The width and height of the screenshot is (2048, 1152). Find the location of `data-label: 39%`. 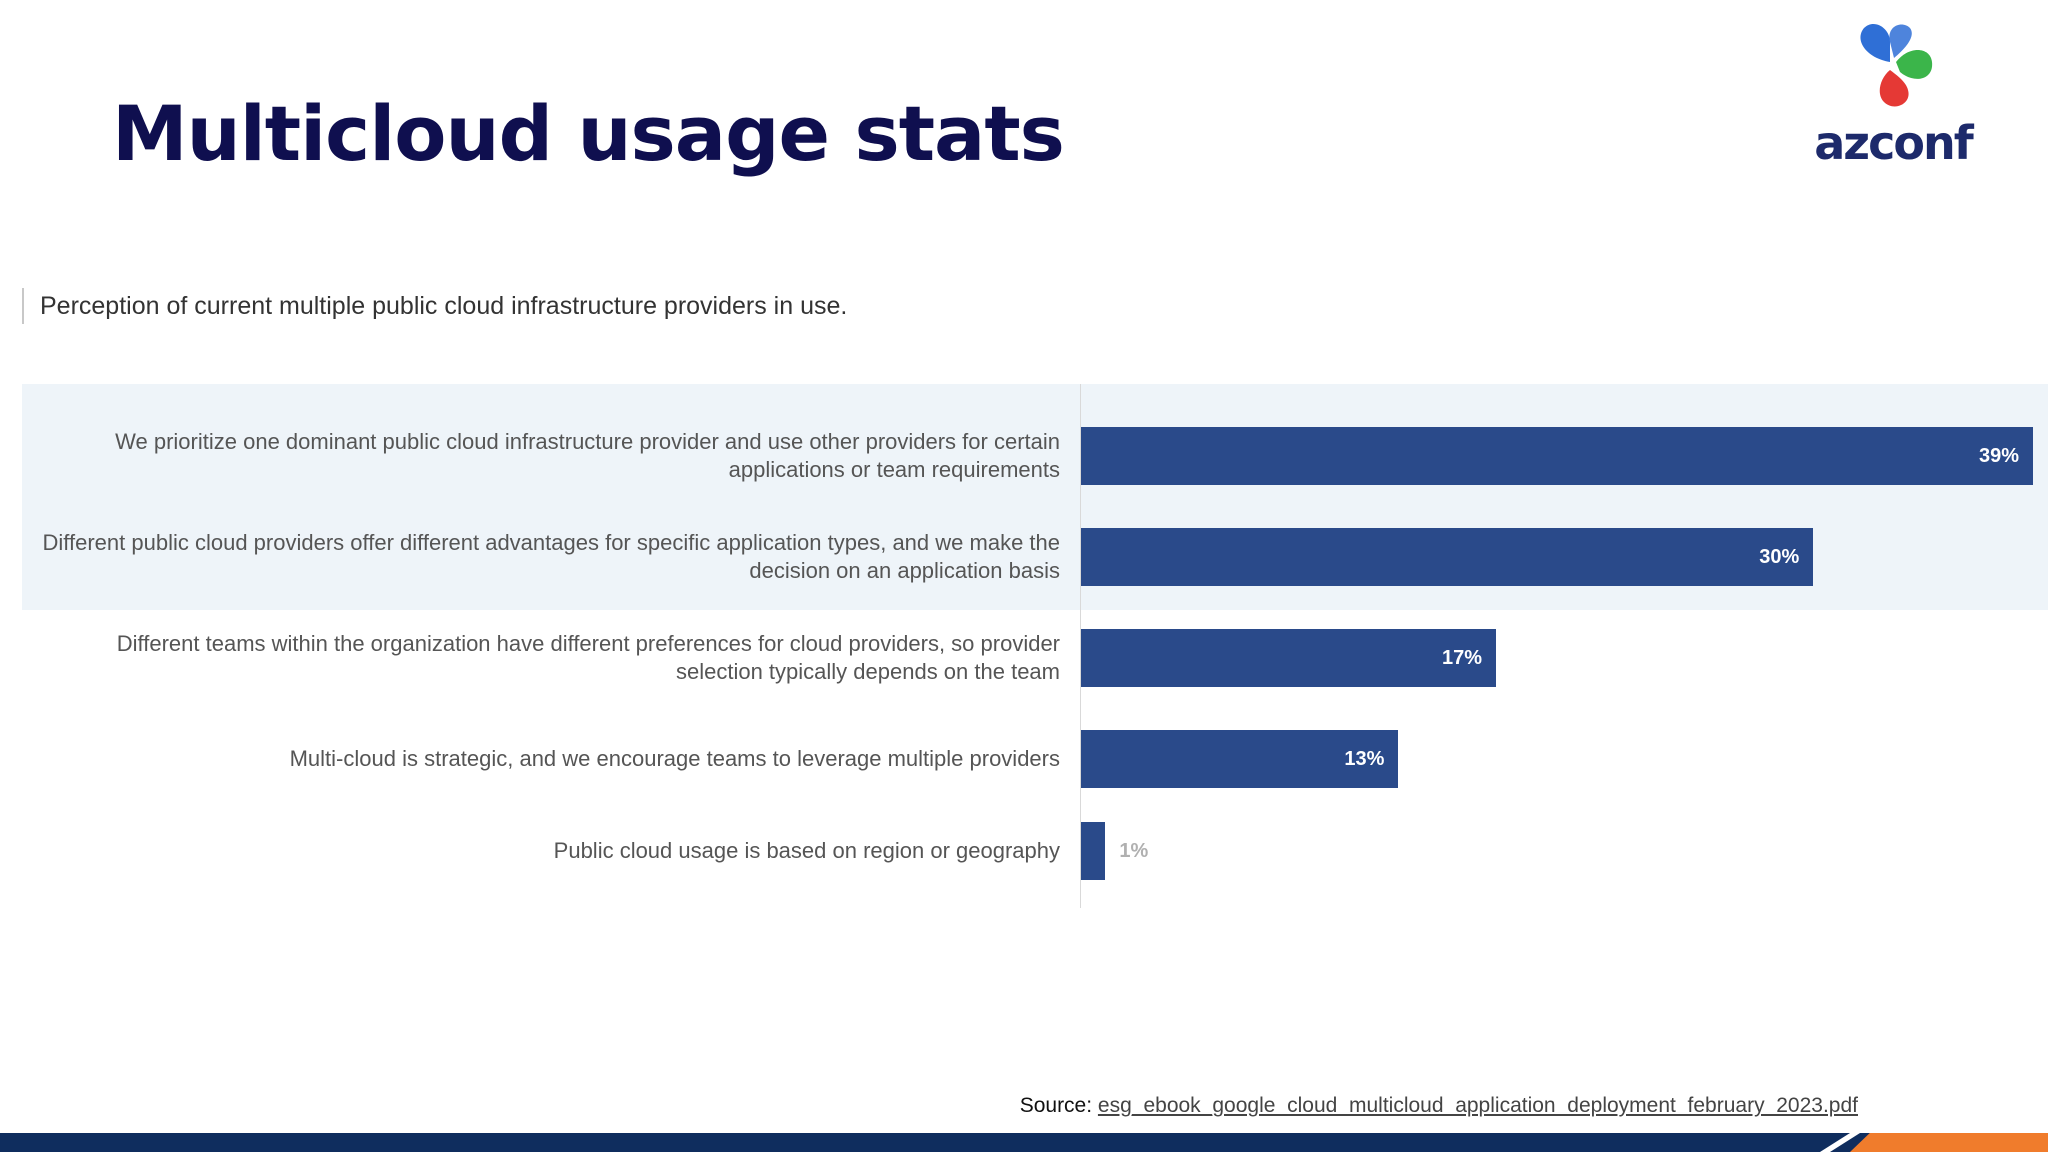

data-label: 39% is located at coordinates (1999, 456).